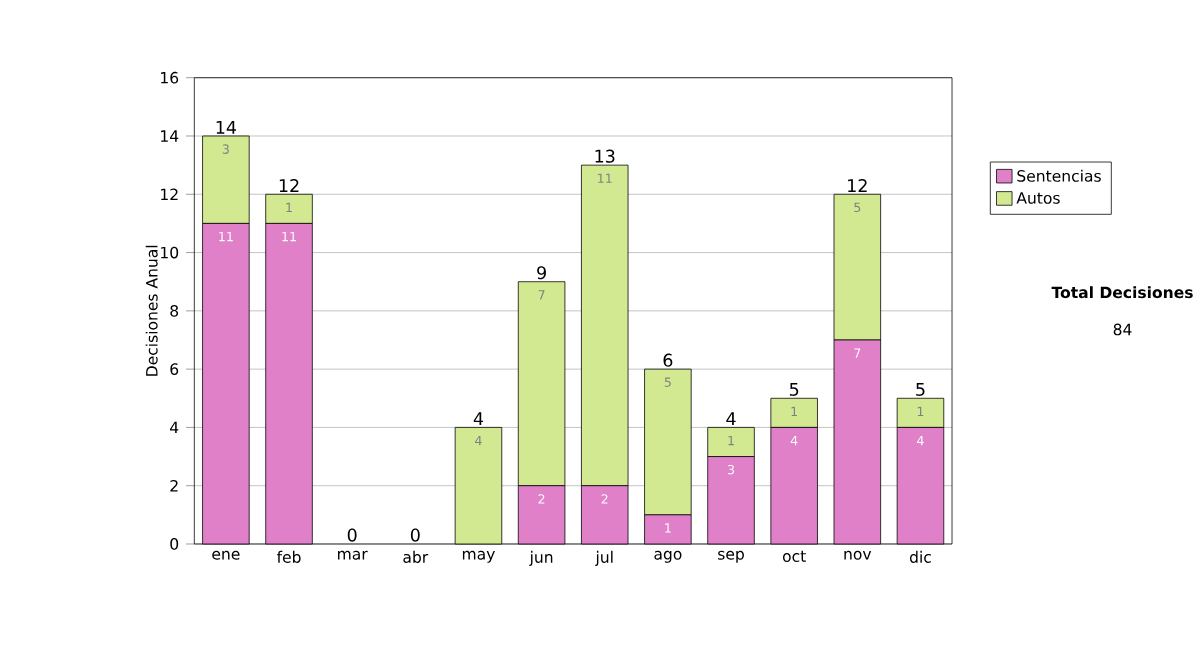  Describe the element at coordinates (605, 156) in the screenshot. I see `total-label: 13` at that location.